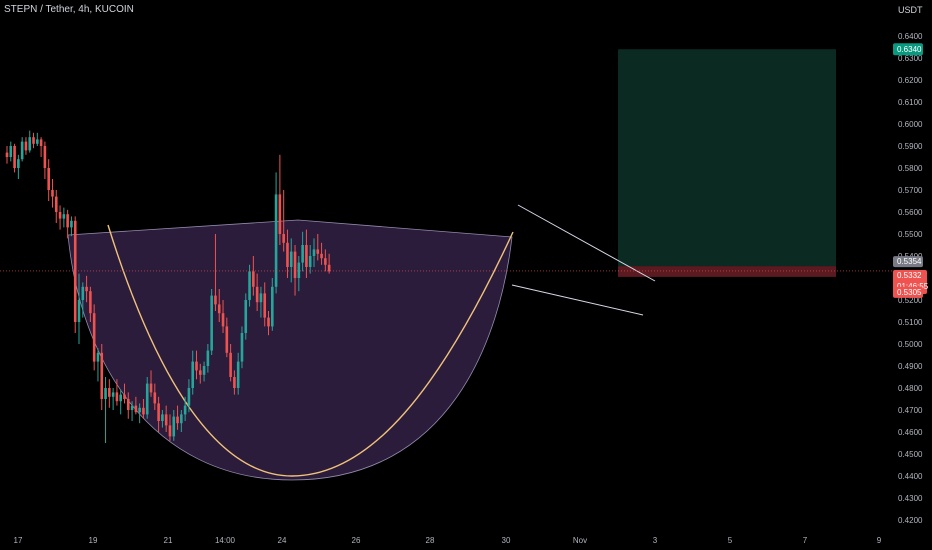 The width and height of the screenshot is (932, 550). I want to click on y-tick-label: 0.5000, so click(910, 344).